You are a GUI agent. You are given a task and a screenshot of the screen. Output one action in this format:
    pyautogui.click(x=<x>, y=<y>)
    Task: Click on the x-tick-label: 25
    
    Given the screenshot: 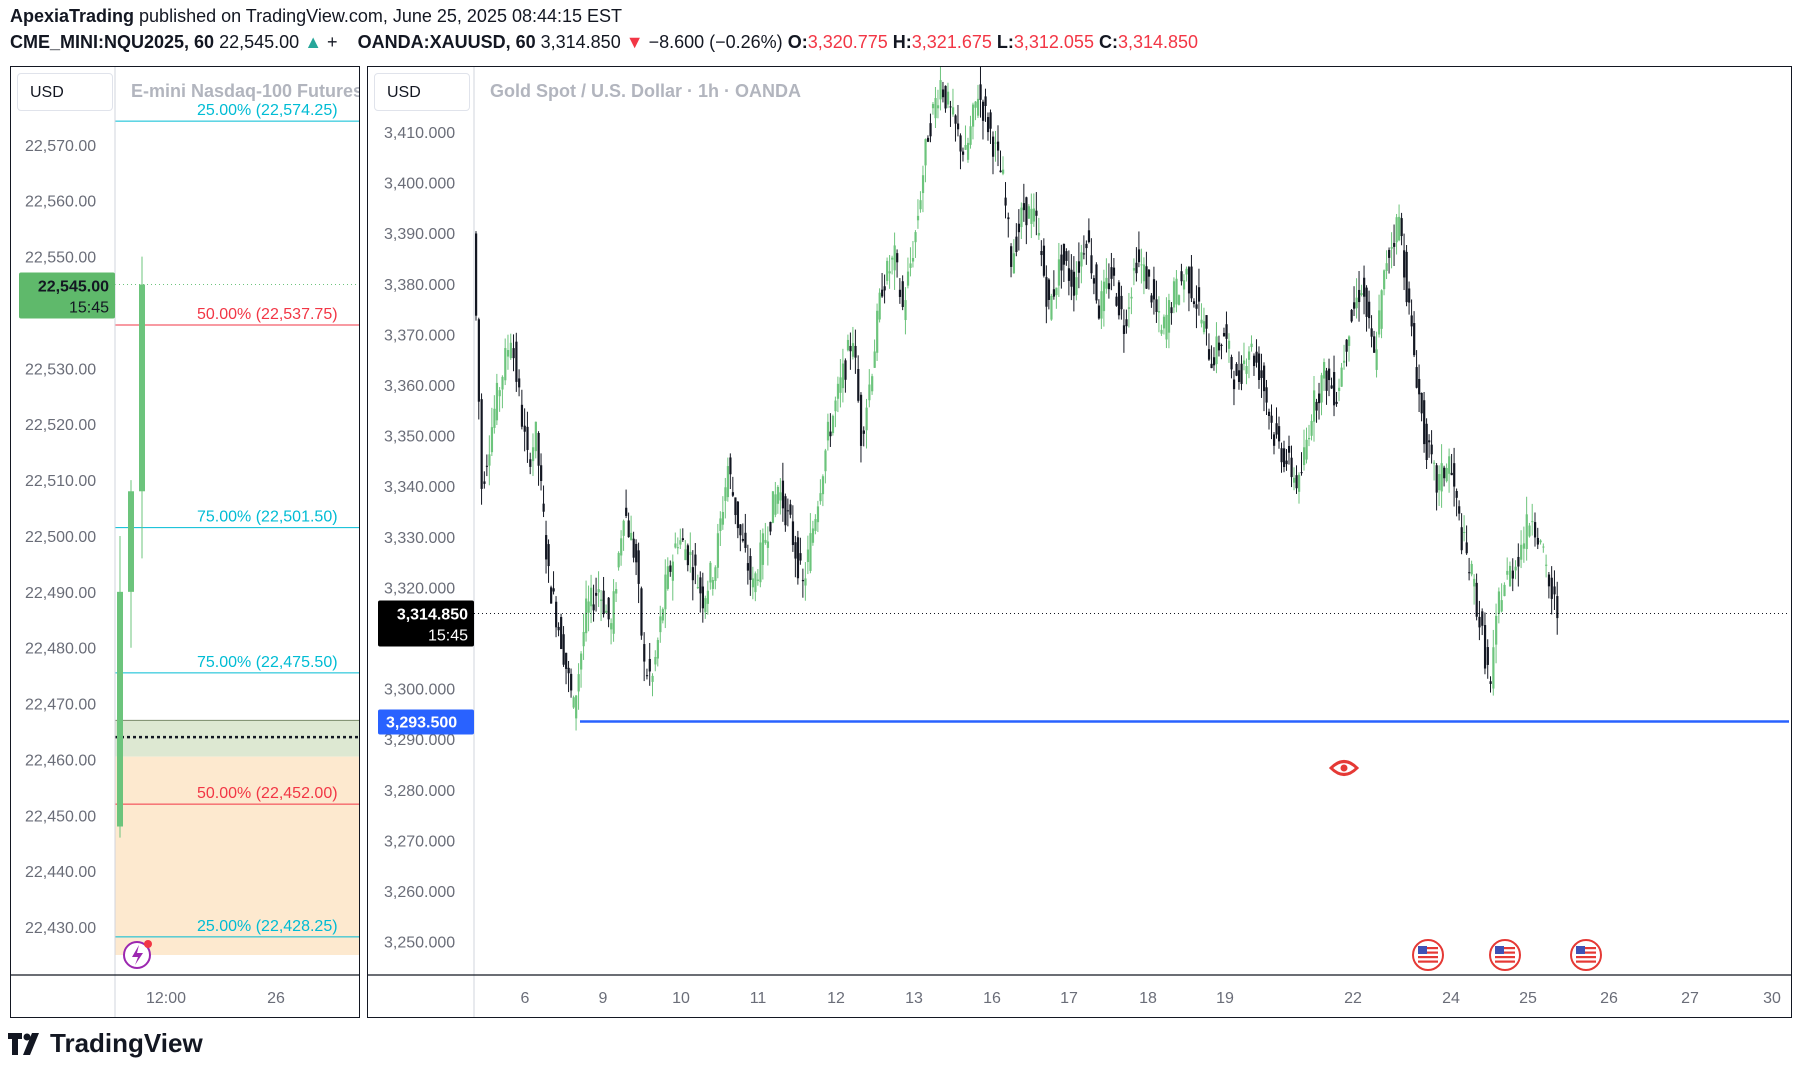 What is the action you would take?
    pyautogui.click(x=1528, y=998)
    